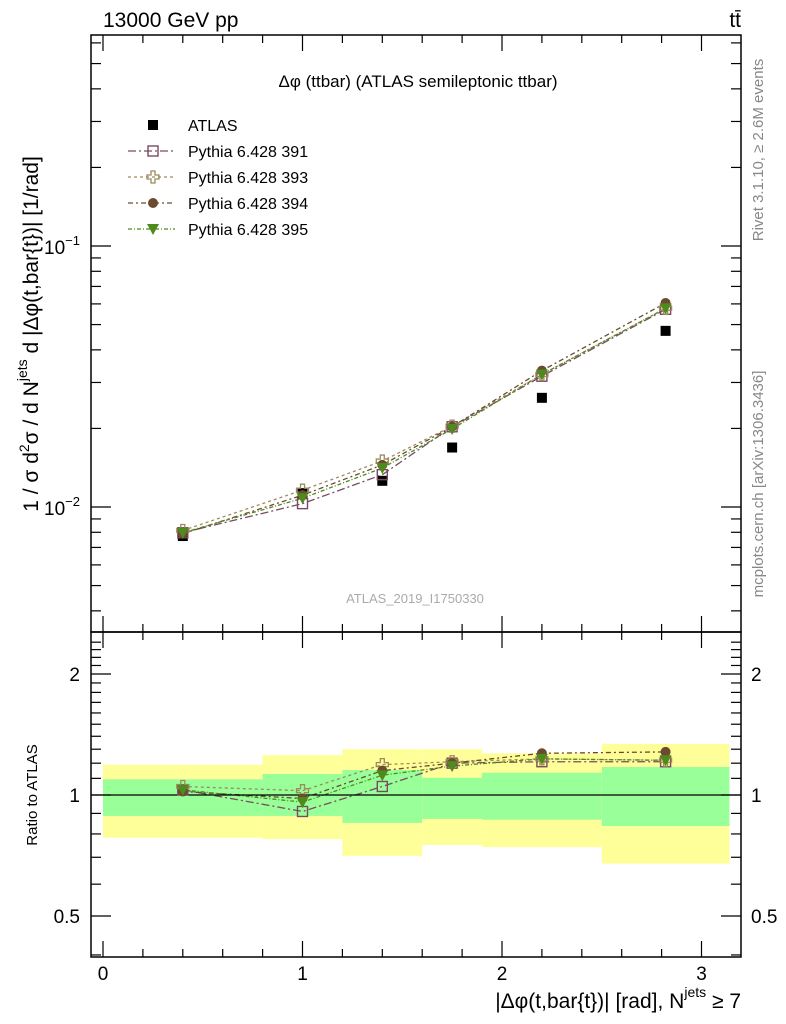 The height and width of the screenshot is (1024, 786). Describe the element at coordinates (735, 20) in the screenshot. I see `header-right: tt̄` at that location.